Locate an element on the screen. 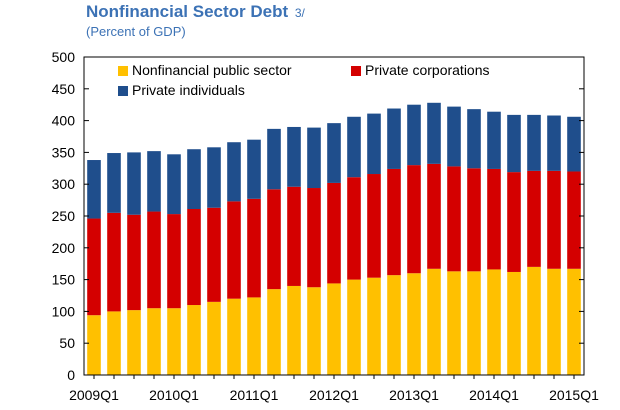 The height and width of the screenshot is (410, 620). y-tick-label: 350 is located at coordinates (64, 152).